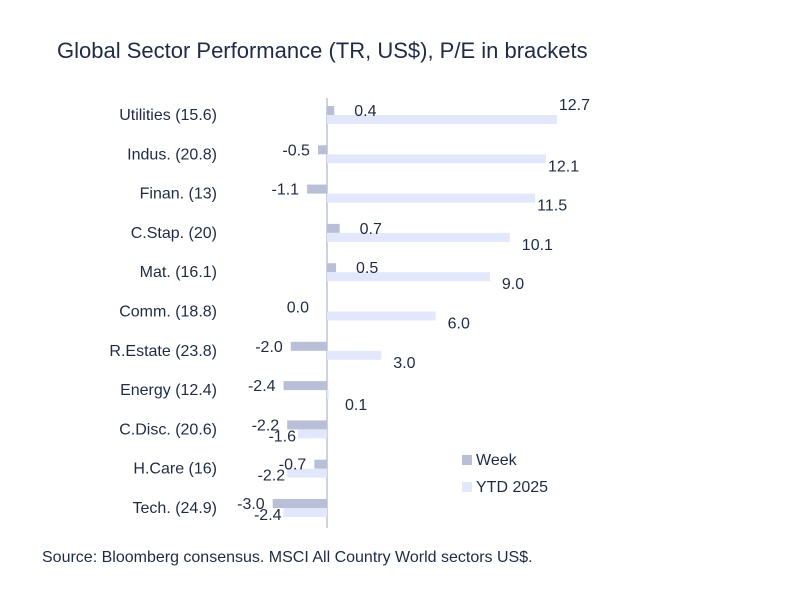 Image resolution: width=800 pixels, height=600 pixels. I want to click on ytd-data-label: 3.0, so click(404, 363).